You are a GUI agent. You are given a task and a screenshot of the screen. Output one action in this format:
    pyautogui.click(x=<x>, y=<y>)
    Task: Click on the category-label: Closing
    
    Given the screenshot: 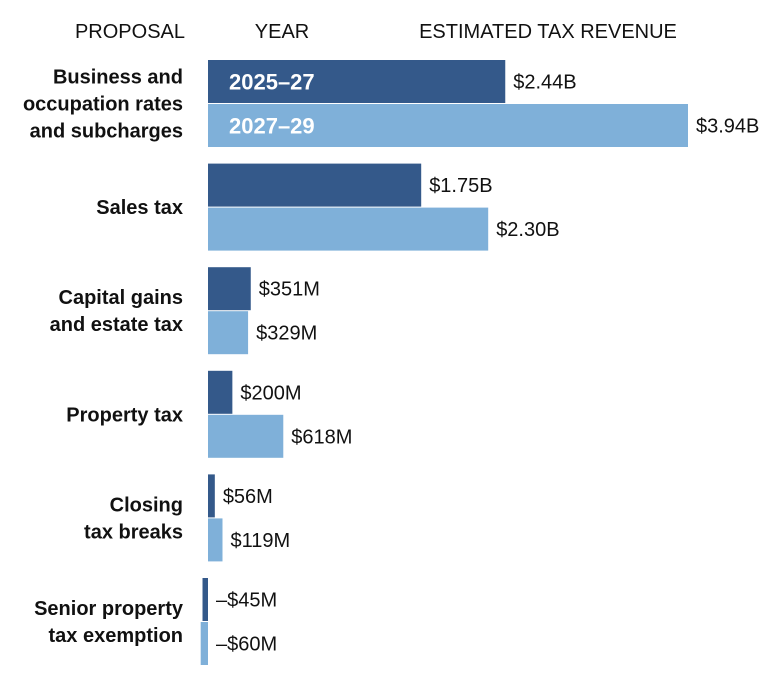 What is the action you would take?
    pyautogui.click(x=146, y=505)
    